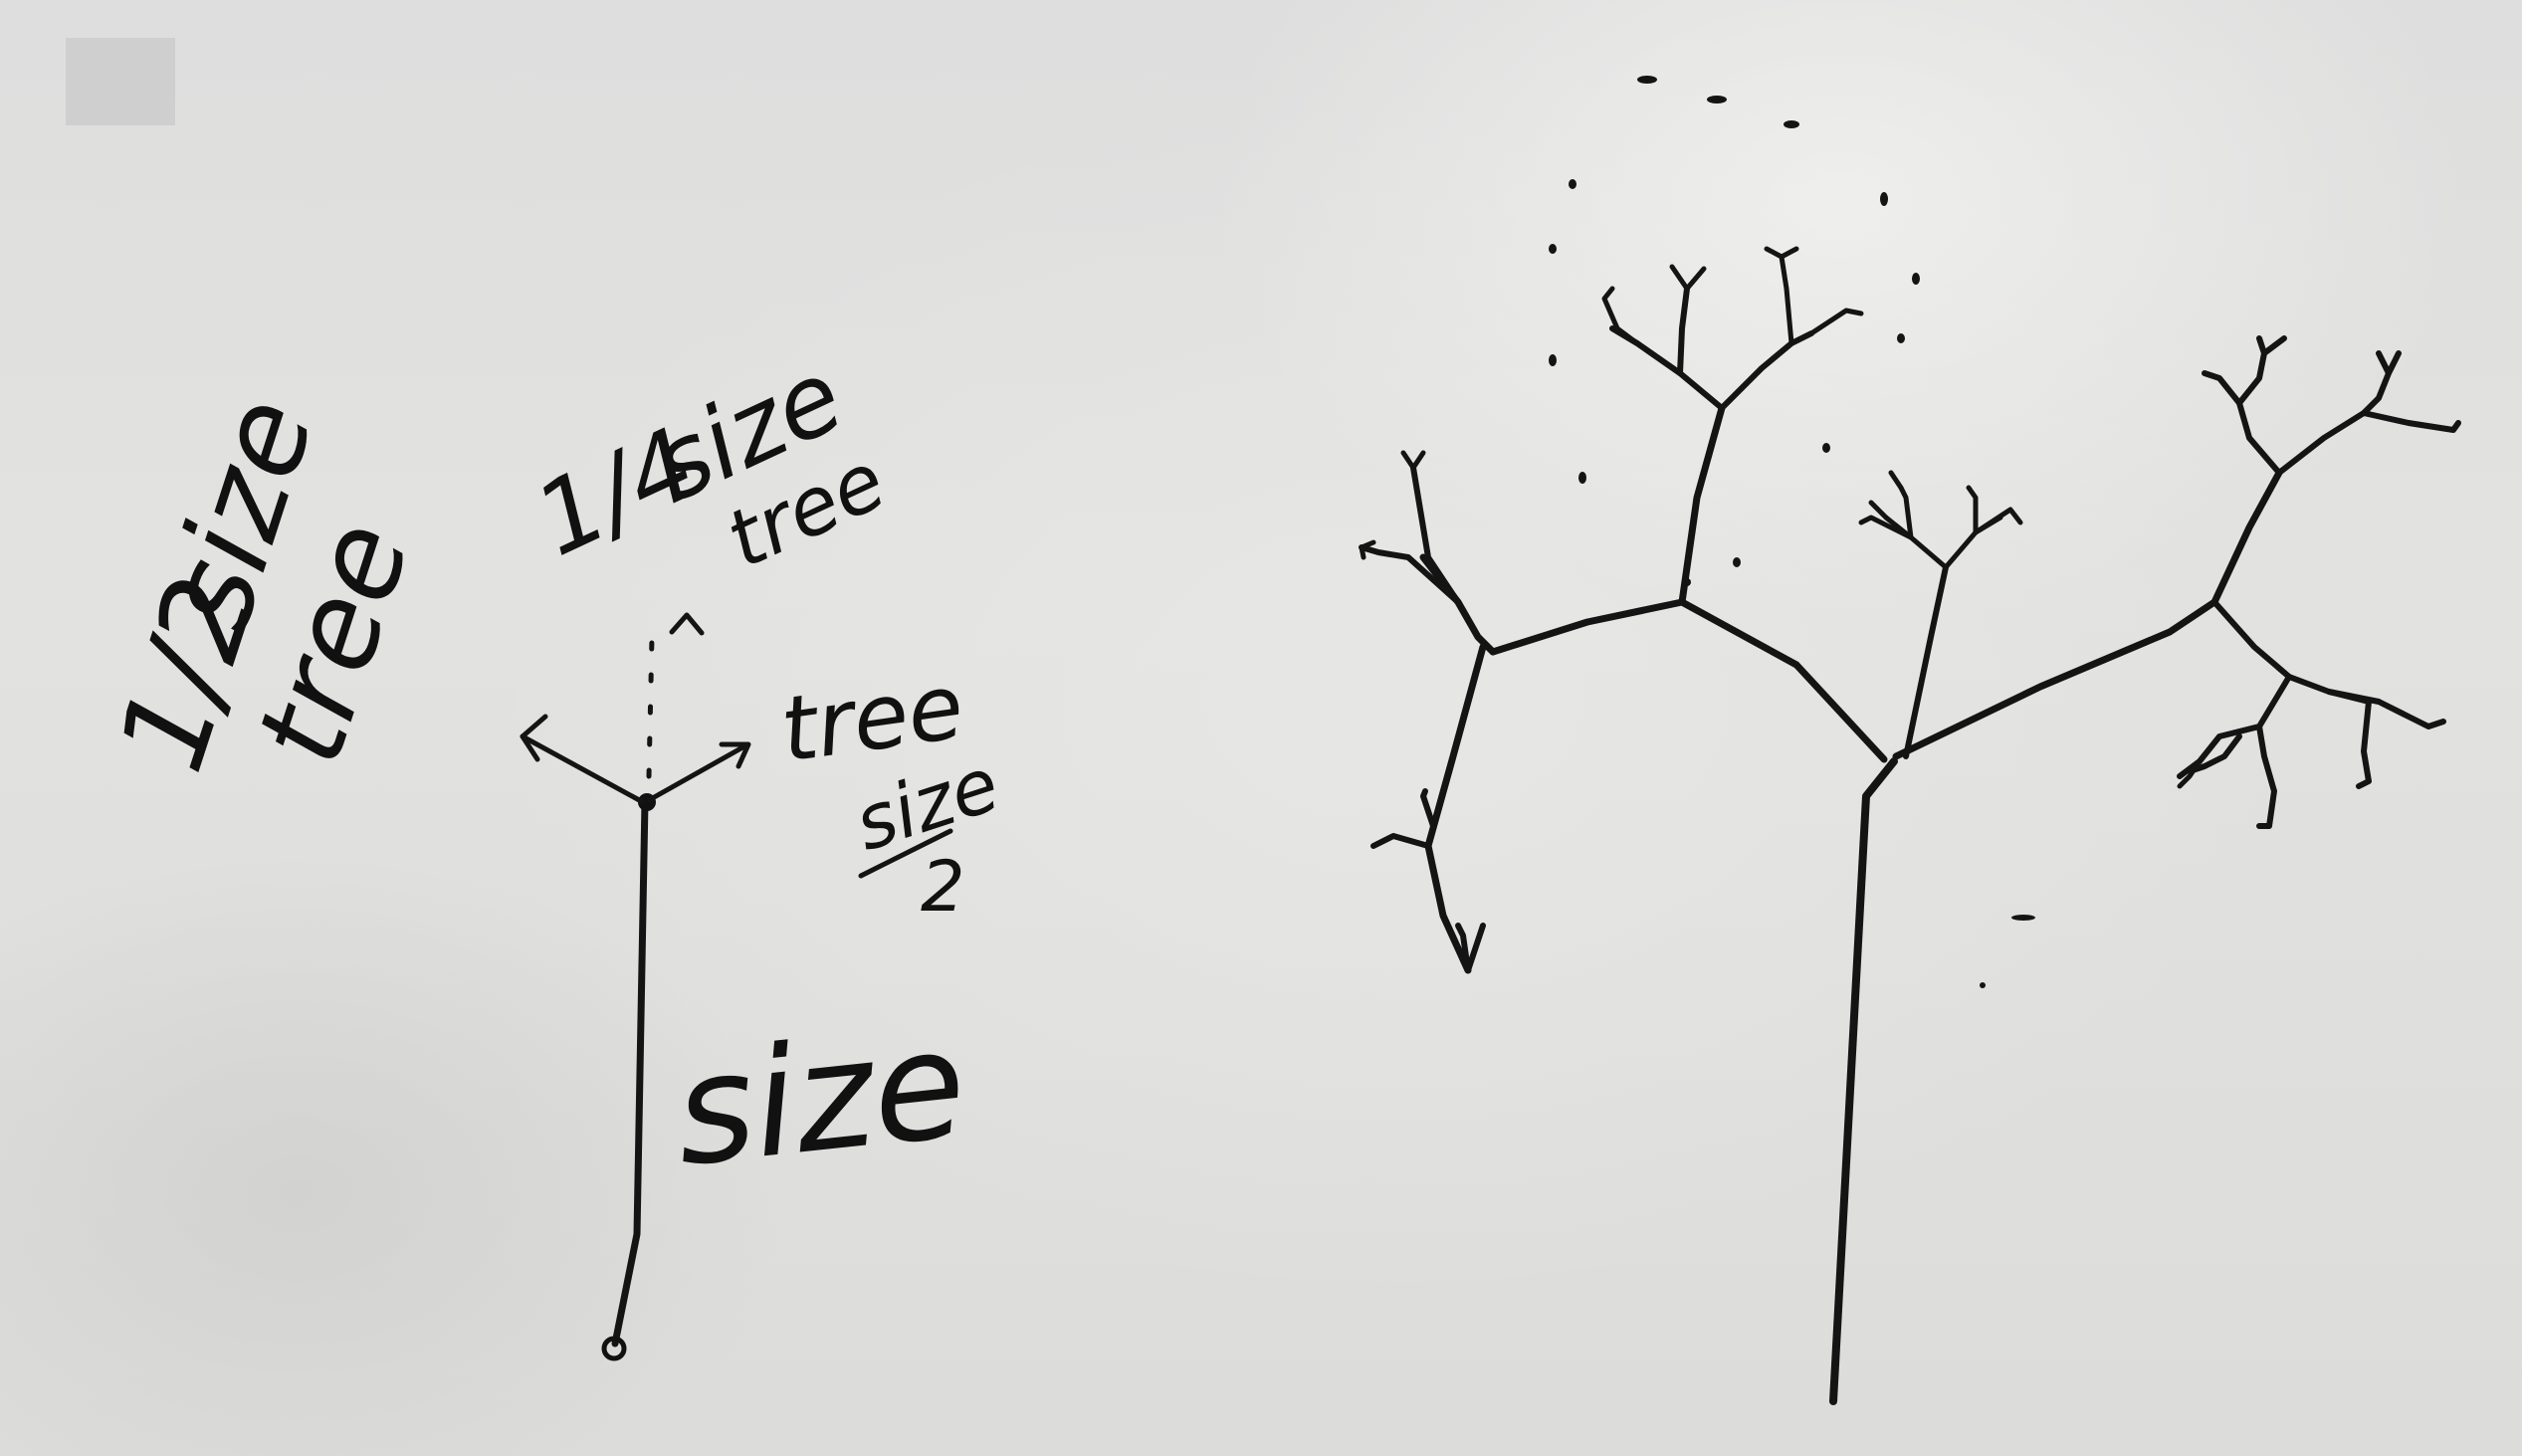 The image size is (2522, 1456). What do you see at coordinates (943, 887) in the screenshot?
I see `right-note-divisor: 2` at bounding box center [943, 887].